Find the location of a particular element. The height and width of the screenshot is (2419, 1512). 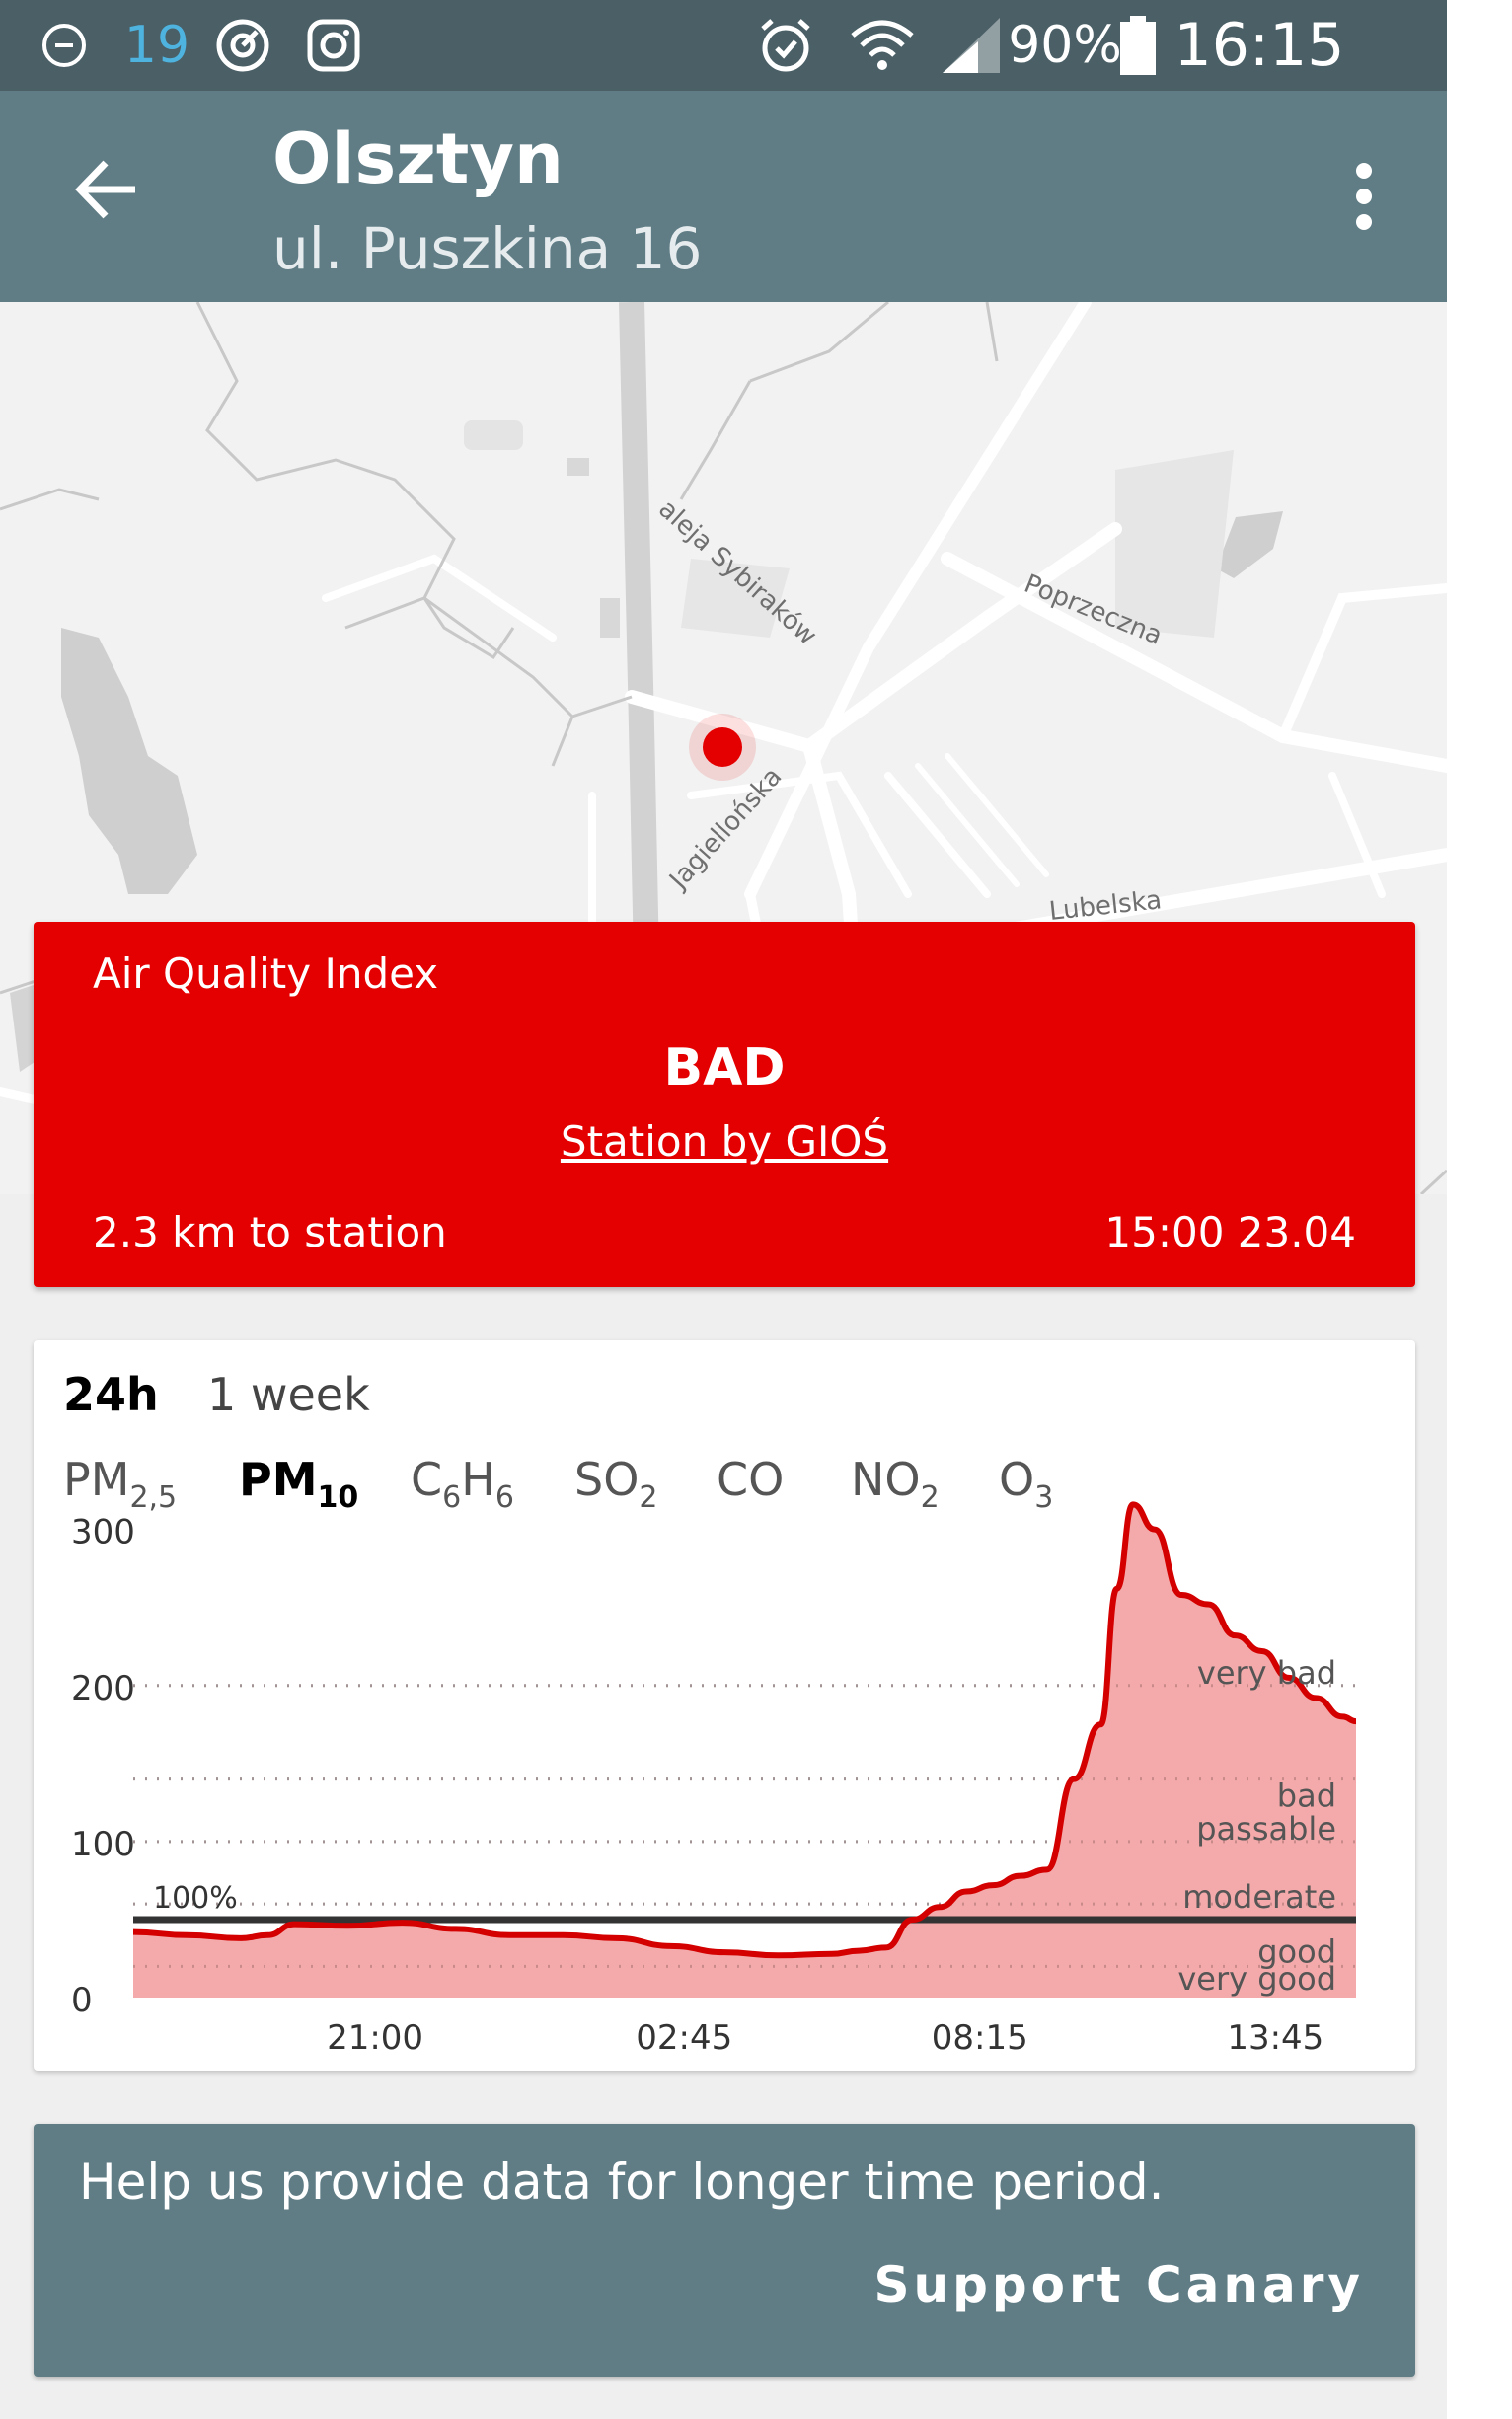

band-label-very-good: very good is located at coordinates (1257, 1979).